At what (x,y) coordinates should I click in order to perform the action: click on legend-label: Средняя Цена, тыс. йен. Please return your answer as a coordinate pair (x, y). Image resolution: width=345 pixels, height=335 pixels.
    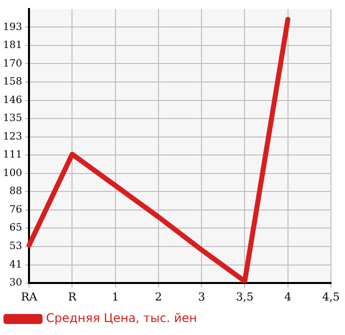
    Looking at the image, I should click on (122, 318).